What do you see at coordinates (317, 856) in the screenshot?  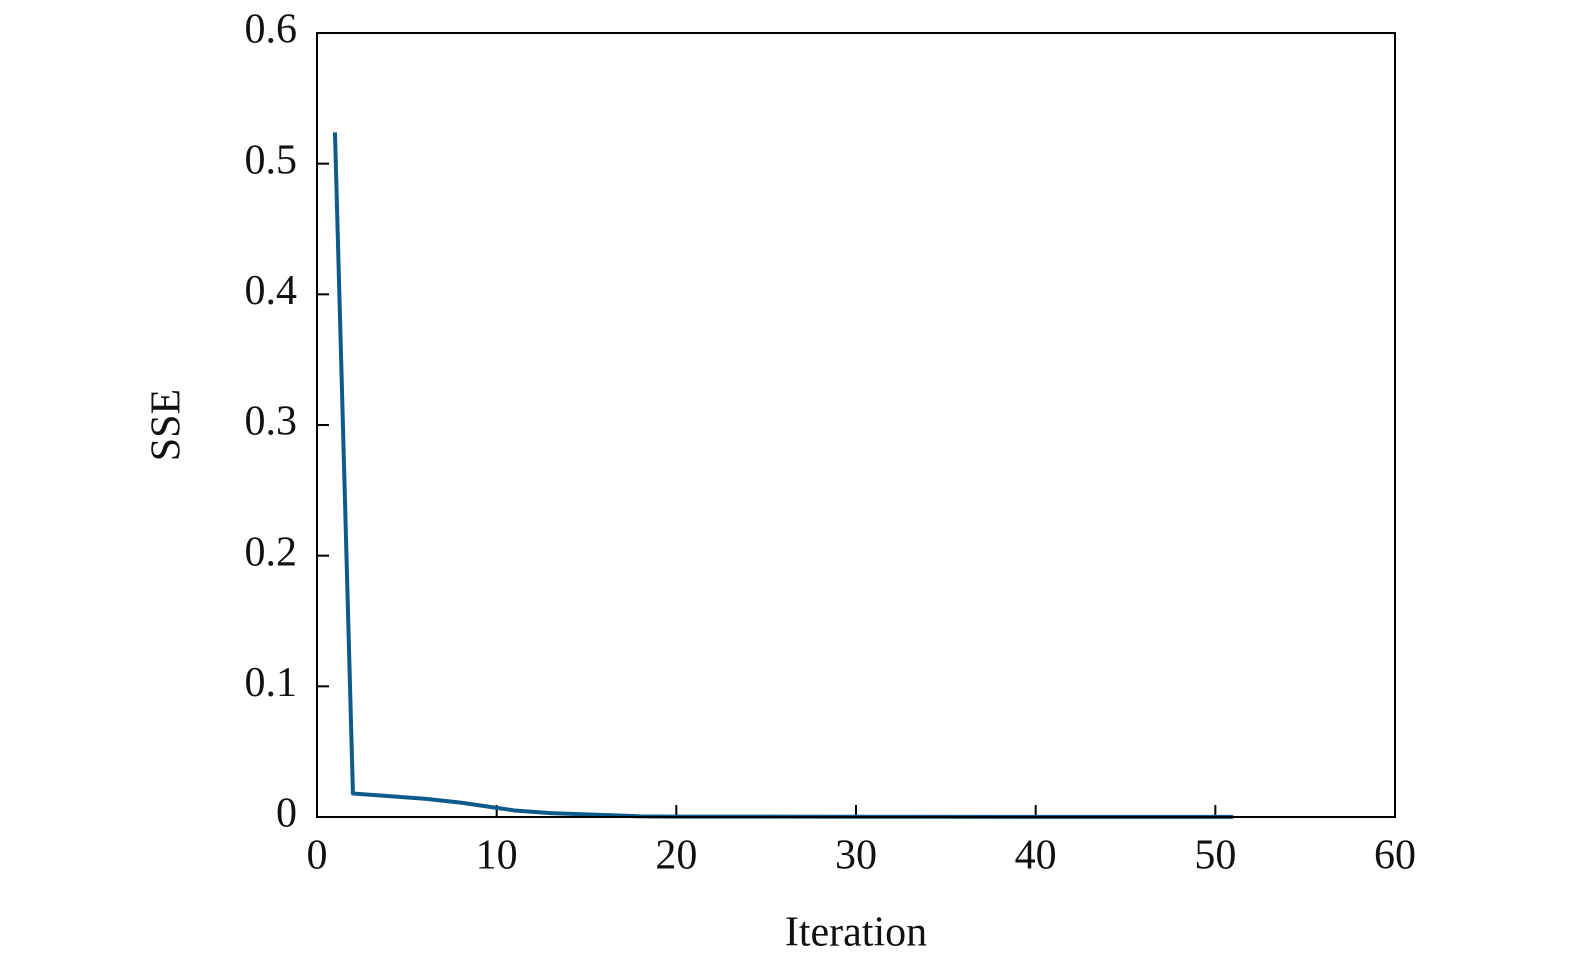 I see `x-tick-label: 0` at bounding box center [317, 856].